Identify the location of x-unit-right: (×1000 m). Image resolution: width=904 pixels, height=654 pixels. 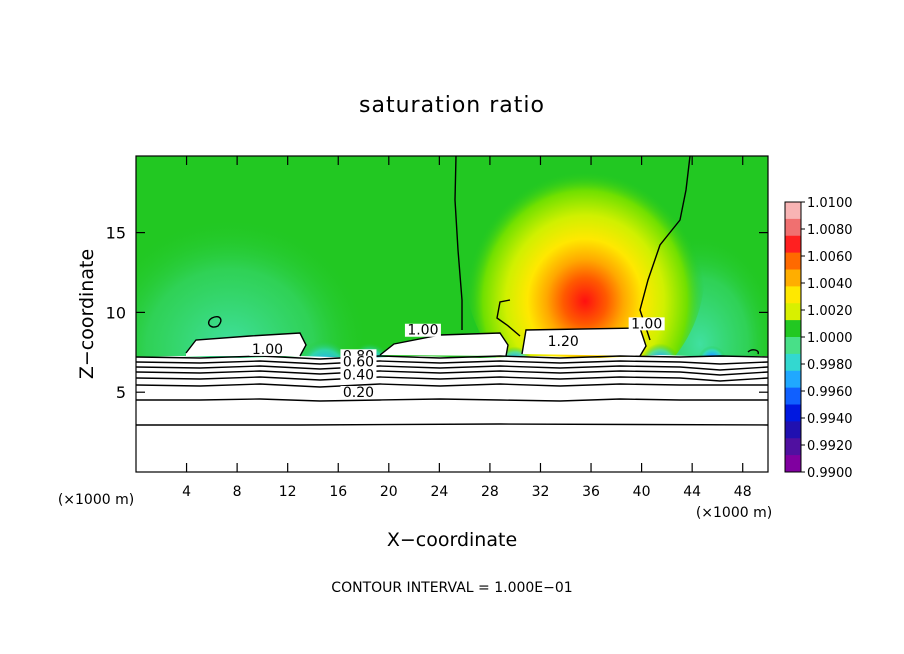
(734, 513).